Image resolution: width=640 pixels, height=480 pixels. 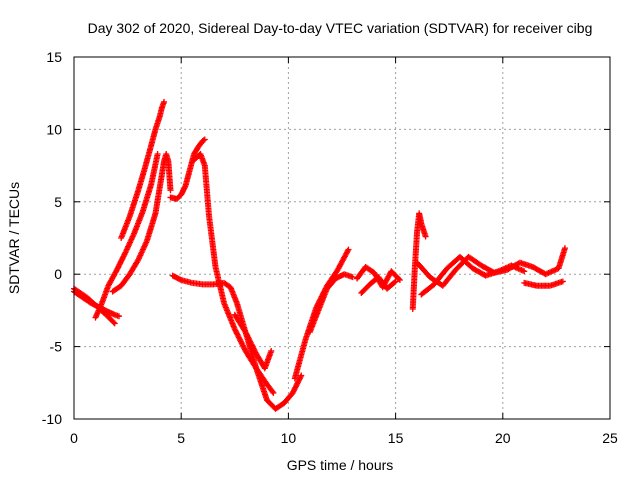 What do you see at coordinates (52, 419) in the screenshot?
I see `y-tick-label: -10` at bounding box center [52, 419].